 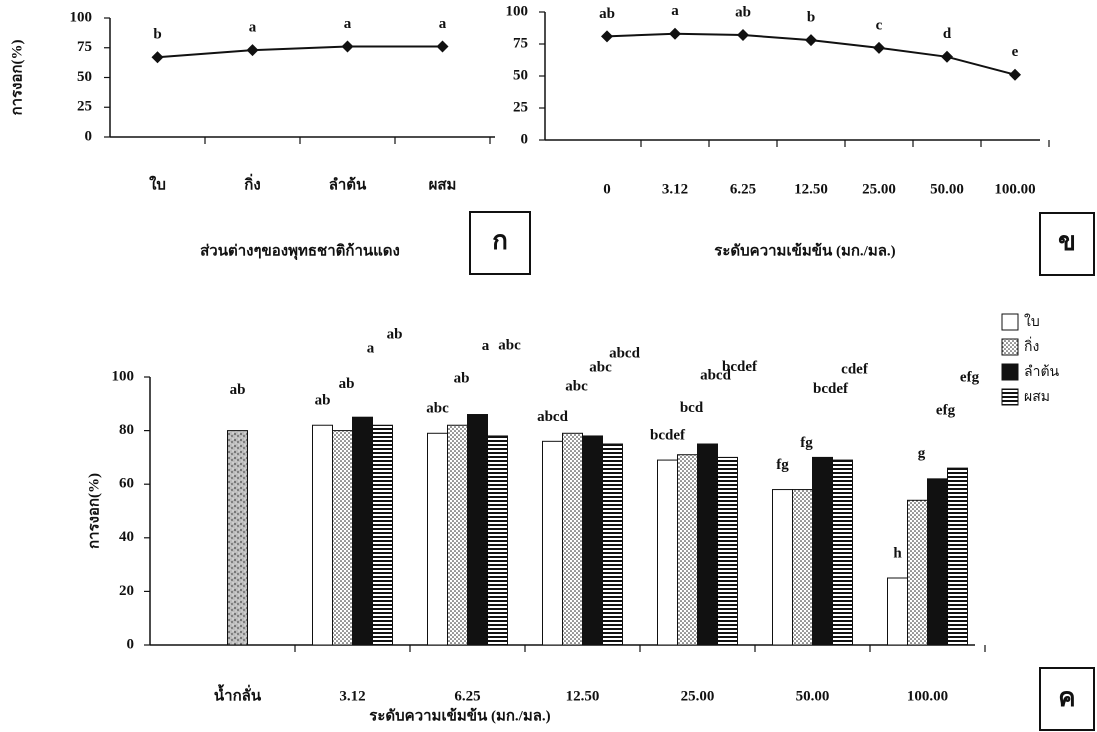 I want to click on annotation: h, so click(x=897, y=553).